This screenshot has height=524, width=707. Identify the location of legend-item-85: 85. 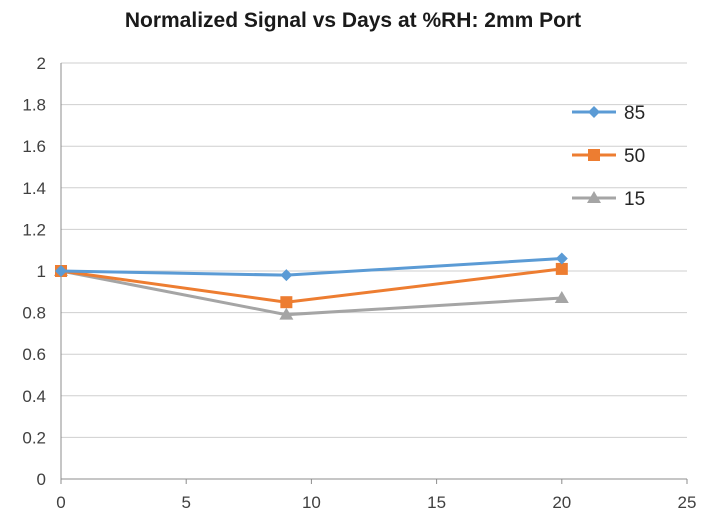
(608, 113).